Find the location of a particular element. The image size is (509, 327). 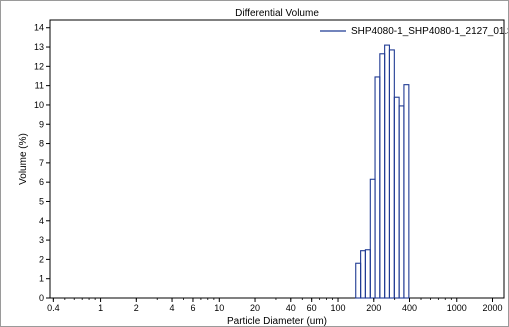

y-tick-label: 9 is located at coordinates (41, 124).